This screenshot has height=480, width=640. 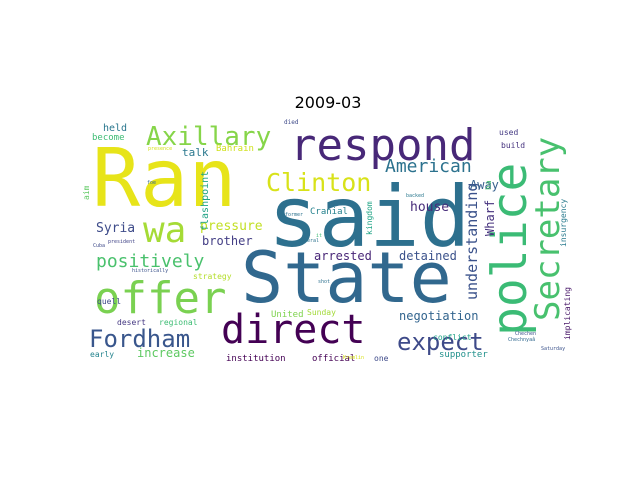 I want to click on word-clinton: Clinton, so click(x=318, y=182).